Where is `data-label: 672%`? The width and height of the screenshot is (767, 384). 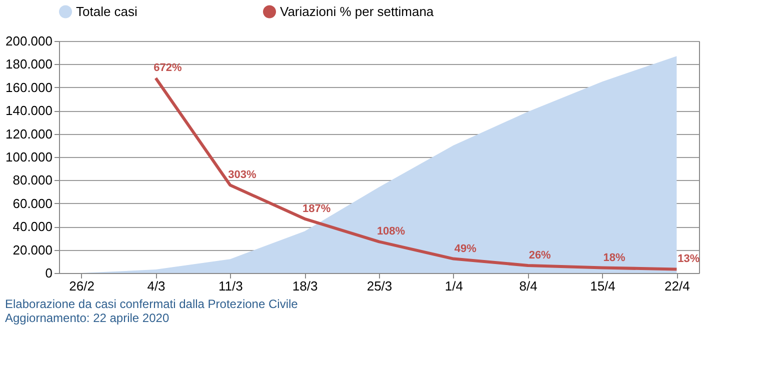
data-label: 672% is located at coordinates (168, 68).